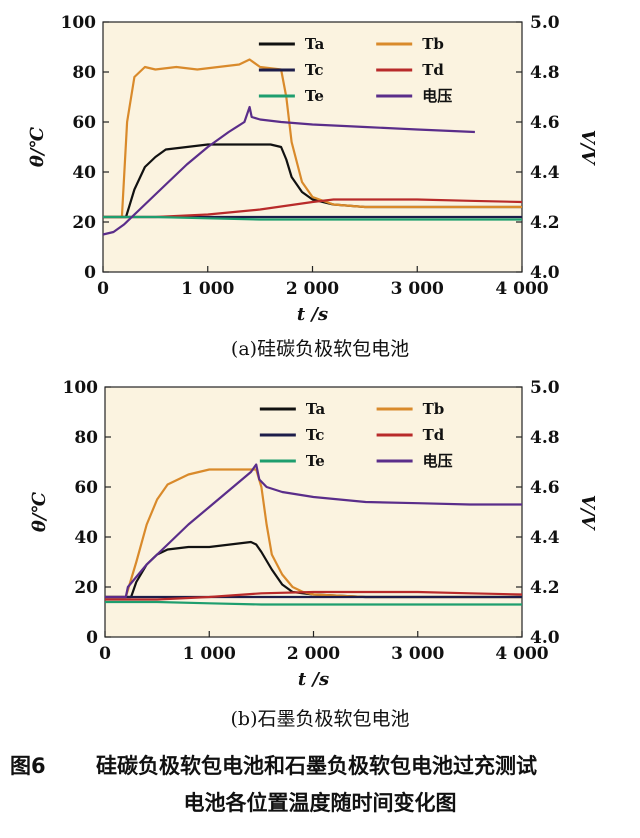 The image size is (640, 838). I want to click on subcaption-a: (a)硅碳负极软包电池, so click(320, 349).